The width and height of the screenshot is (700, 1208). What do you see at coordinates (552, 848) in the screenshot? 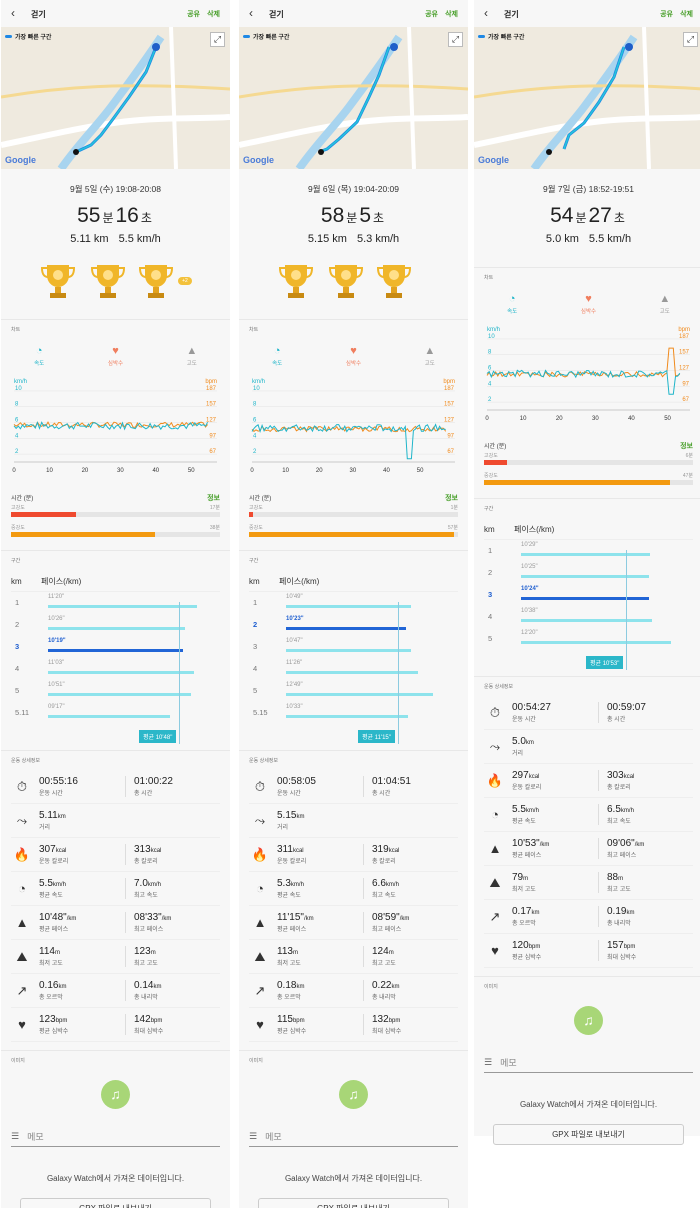
I see `stat-cell: 10'53"/km 평균 페이스` at bounding box center [552, 848].